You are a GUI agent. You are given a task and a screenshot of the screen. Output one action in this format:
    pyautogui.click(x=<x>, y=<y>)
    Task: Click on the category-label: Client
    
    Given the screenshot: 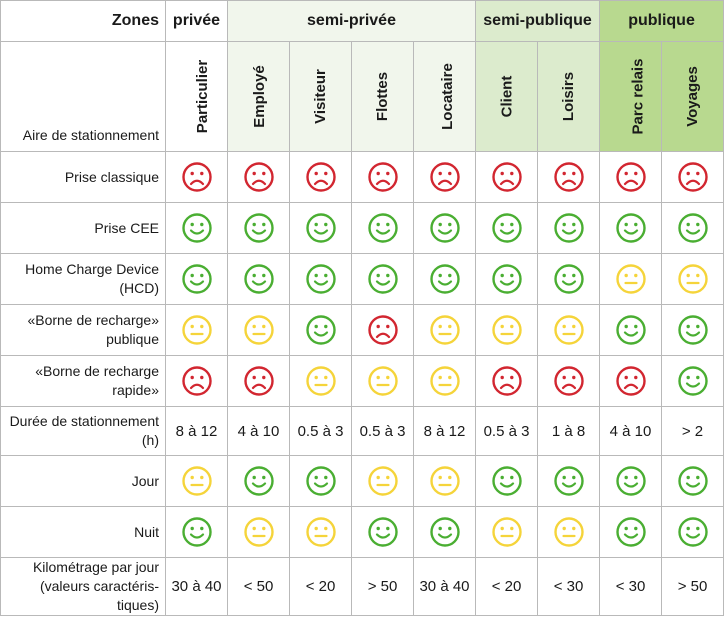 What is the action you would take?
    pyautogui.click(x=506, y=96)
    